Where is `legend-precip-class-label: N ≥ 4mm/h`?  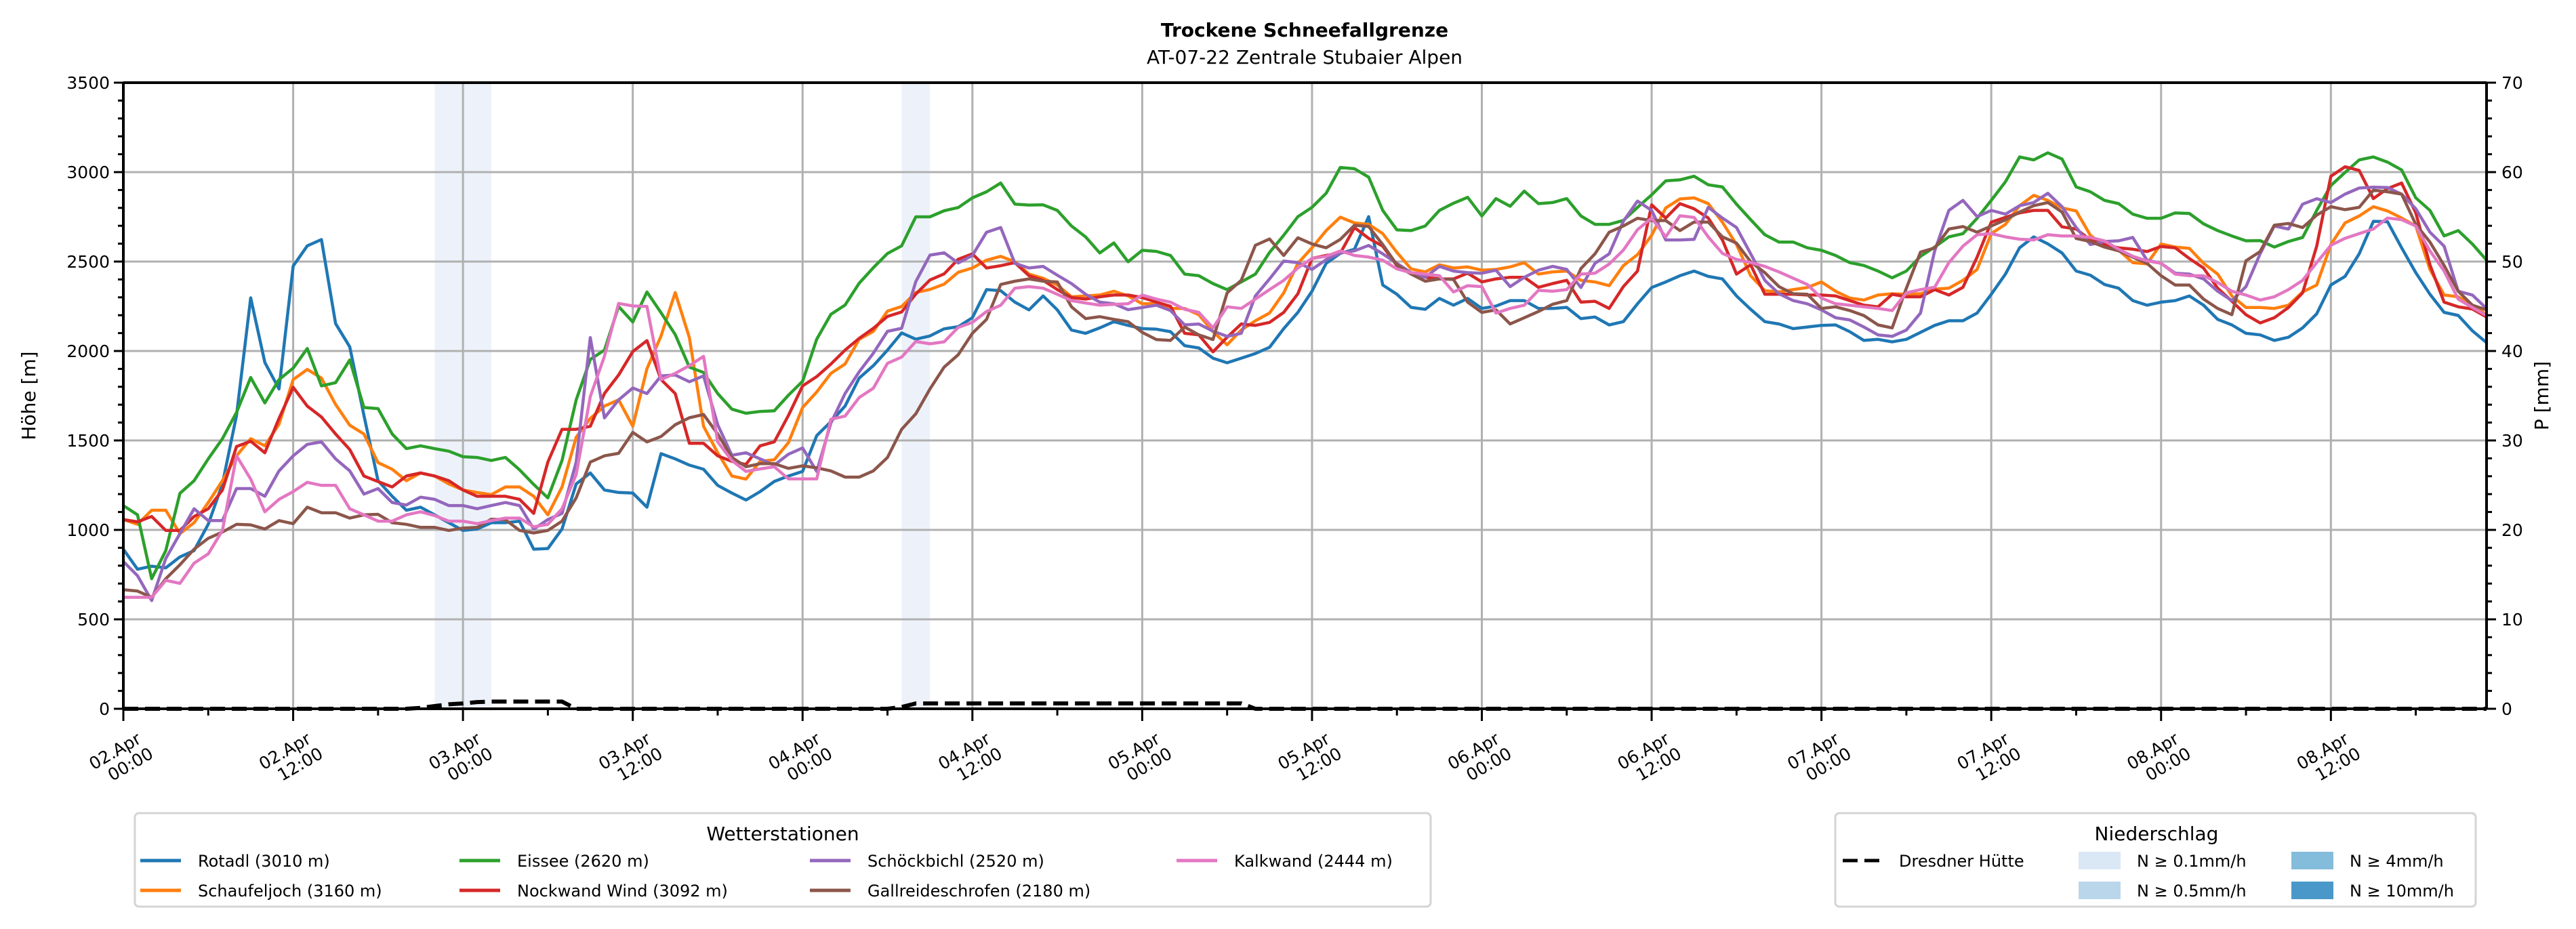 legend-precip-class-label: N ≥ 4mm/h is located at coordinates (2397, 862).